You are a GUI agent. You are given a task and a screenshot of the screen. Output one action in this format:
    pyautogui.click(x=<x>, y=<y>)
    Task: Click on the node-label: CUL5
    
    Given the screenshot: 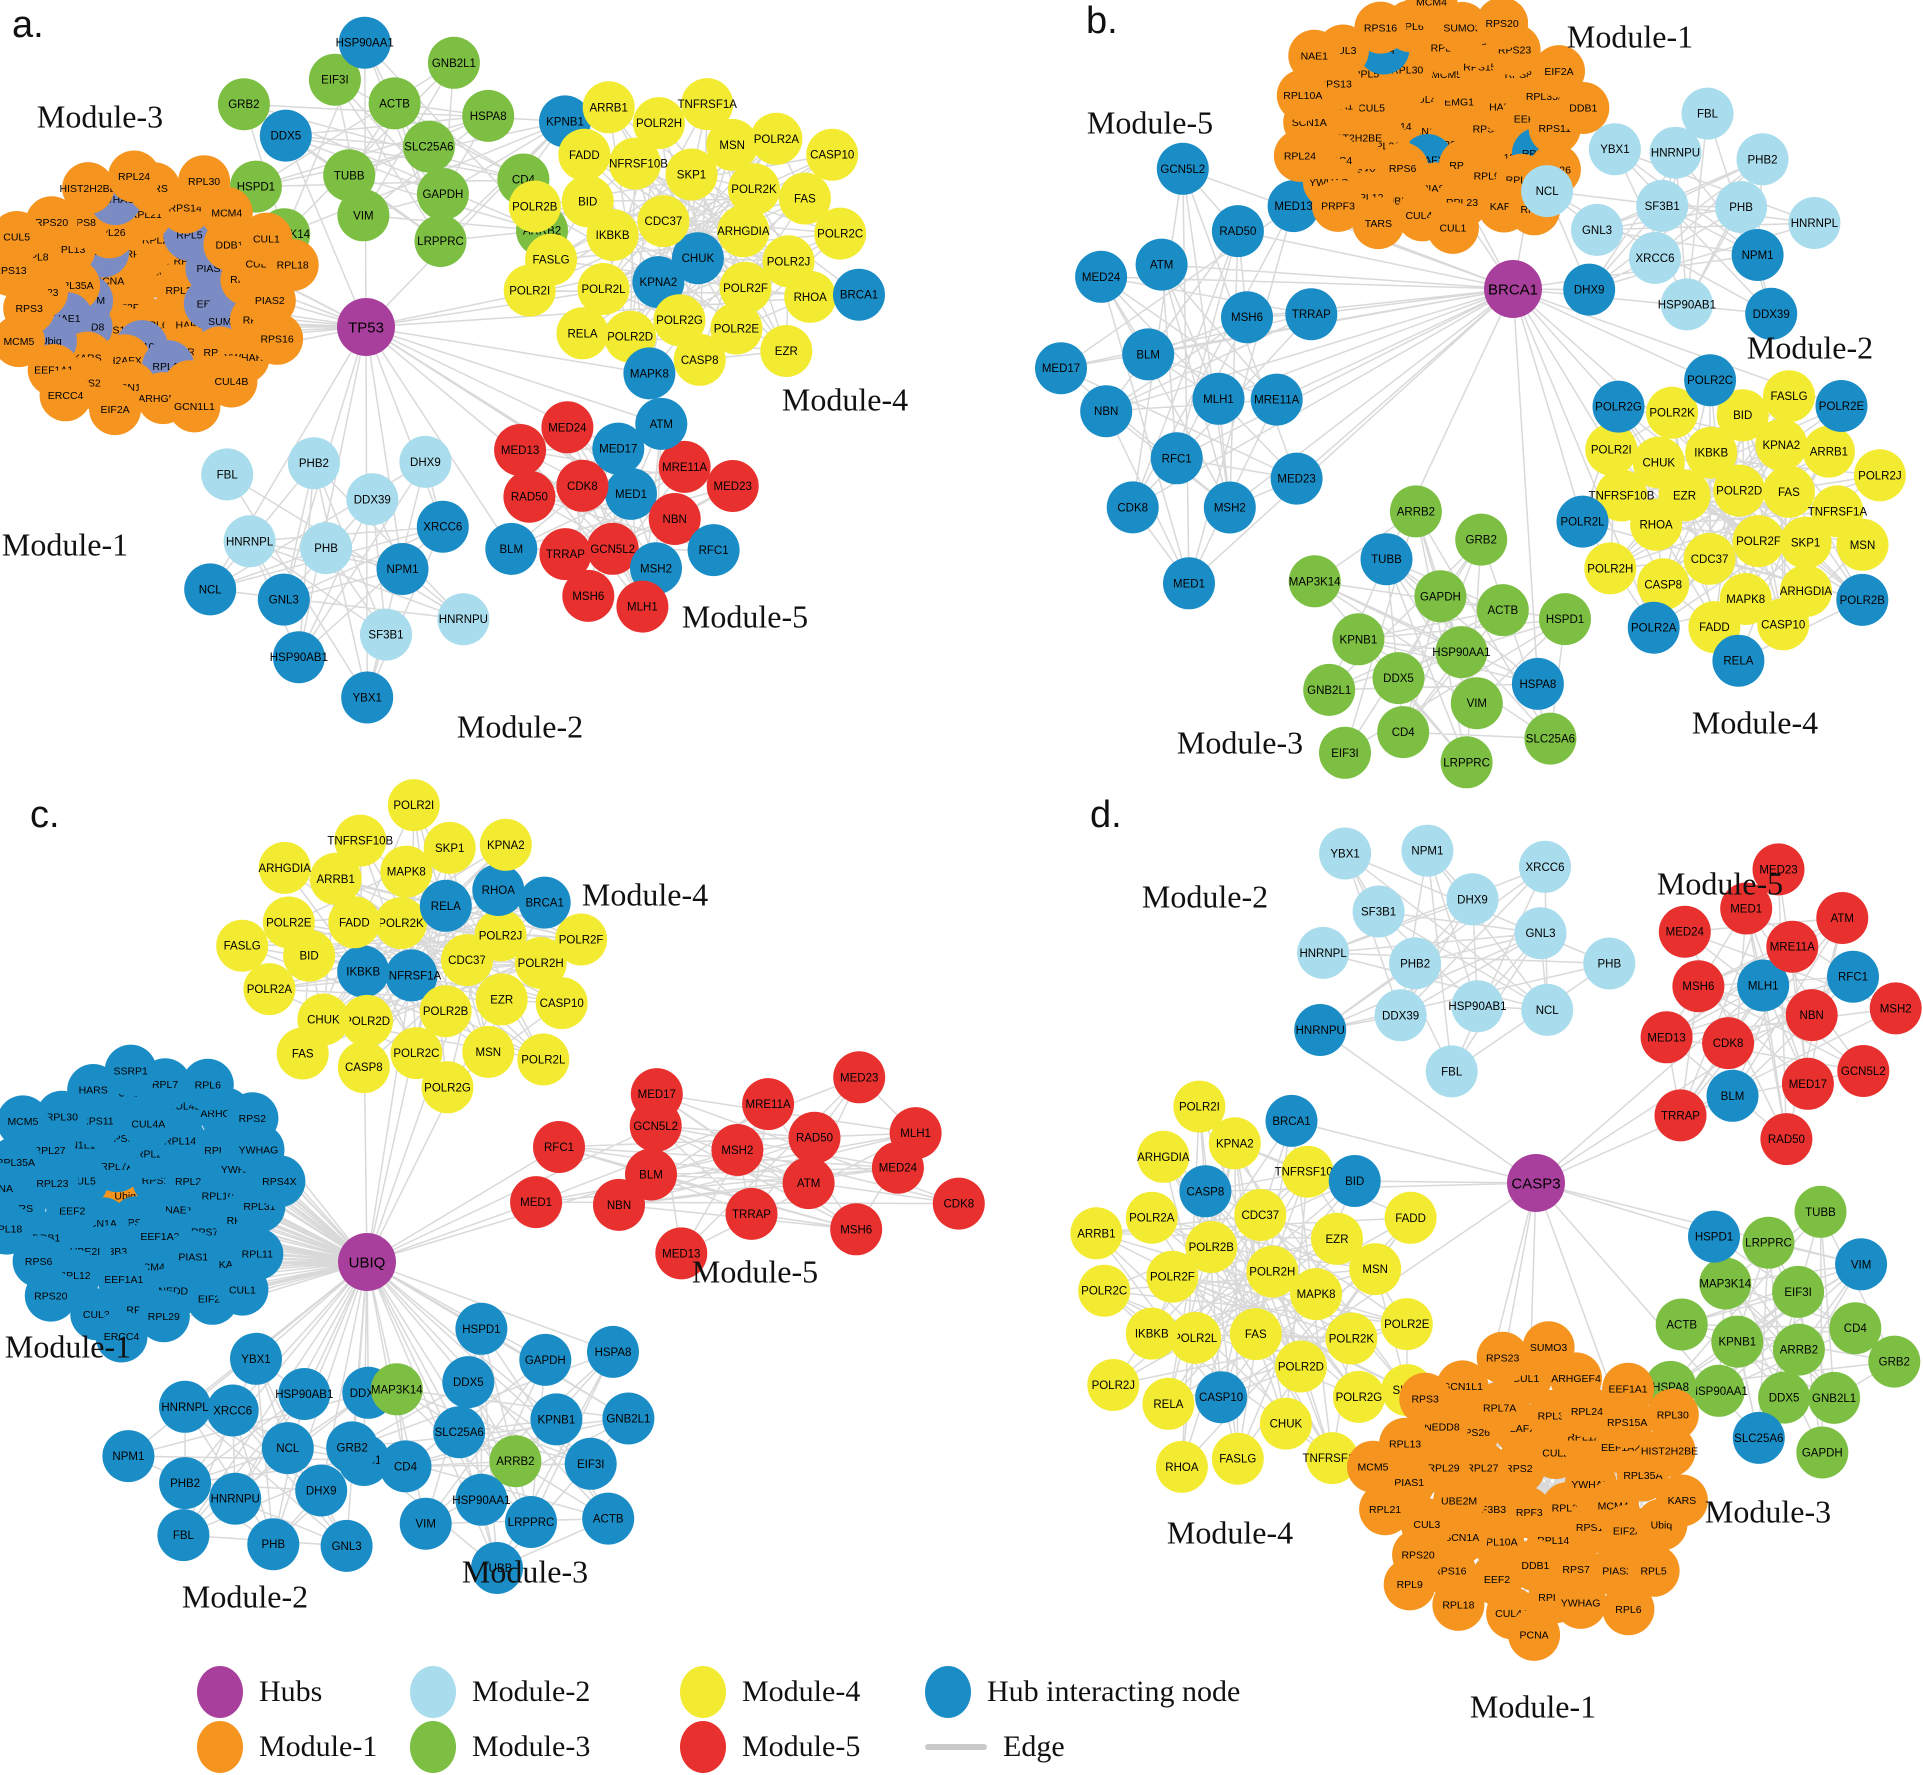 What is the action you would take?
    pyautogui.click(x=16, y=238)
    